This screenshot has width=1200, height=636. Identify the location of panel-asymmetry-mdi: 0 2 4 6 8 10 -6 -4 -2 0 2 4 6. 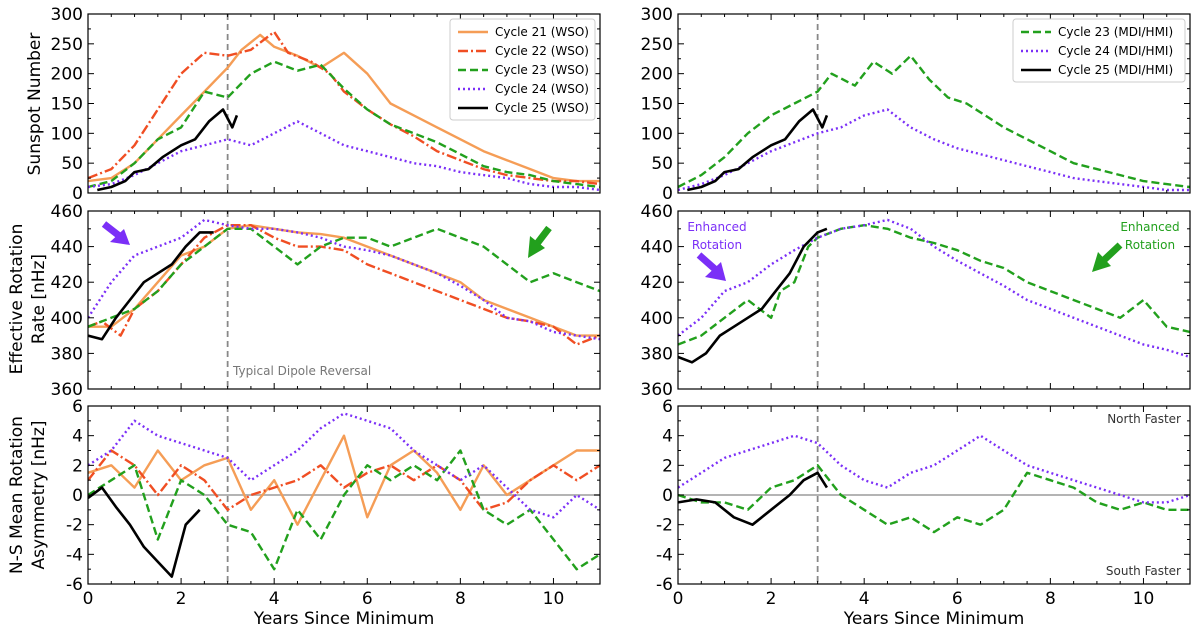
(923, 503).